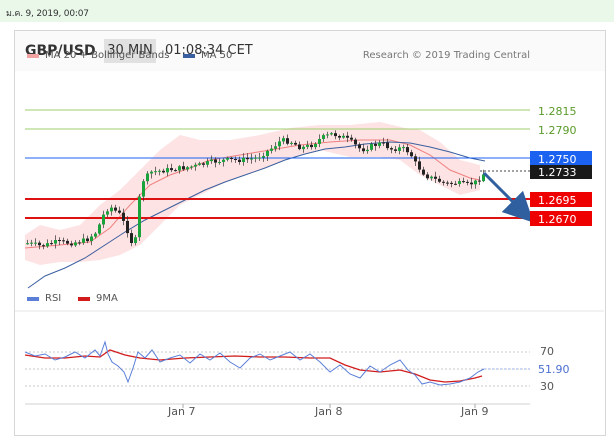 The width and height of the screenshot is (614, 444). I want to click on level-label-4: 1.2733, so click(561, 172).